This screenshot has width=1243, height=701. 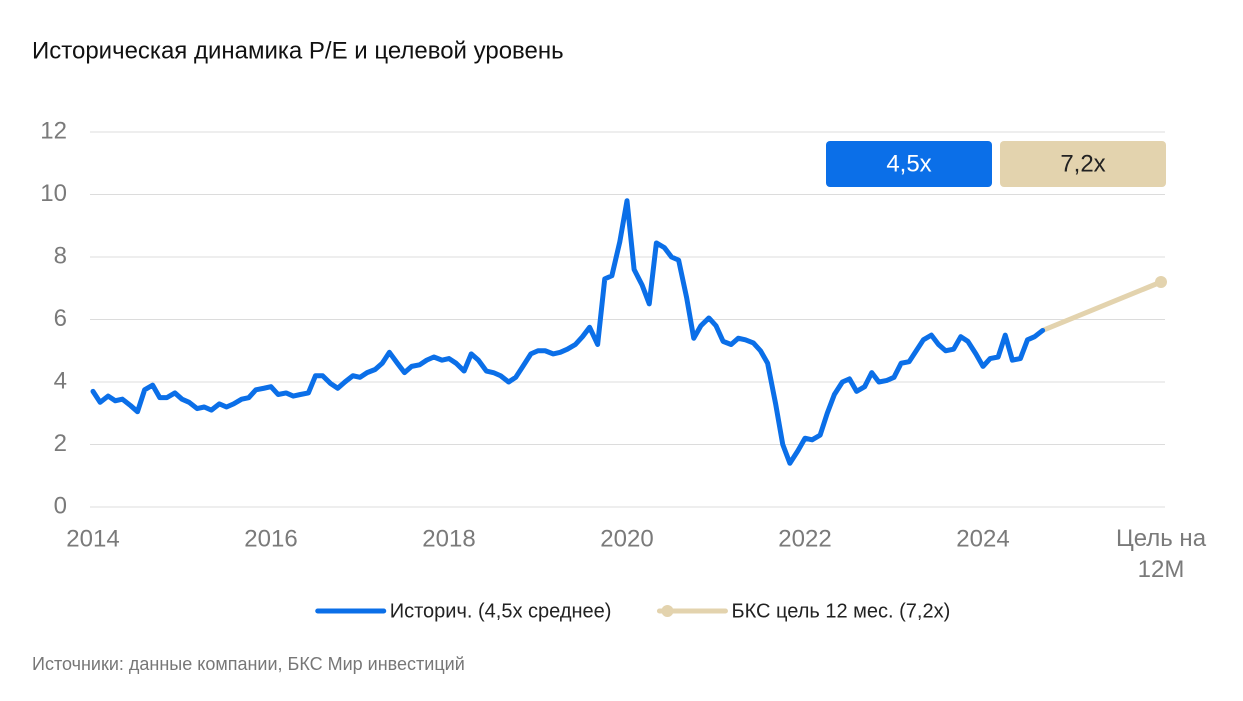 What do you see at coordinates (60, 255) in the screenshot?
I see `y-tick-label: 8` at bounding box center [60, 255].